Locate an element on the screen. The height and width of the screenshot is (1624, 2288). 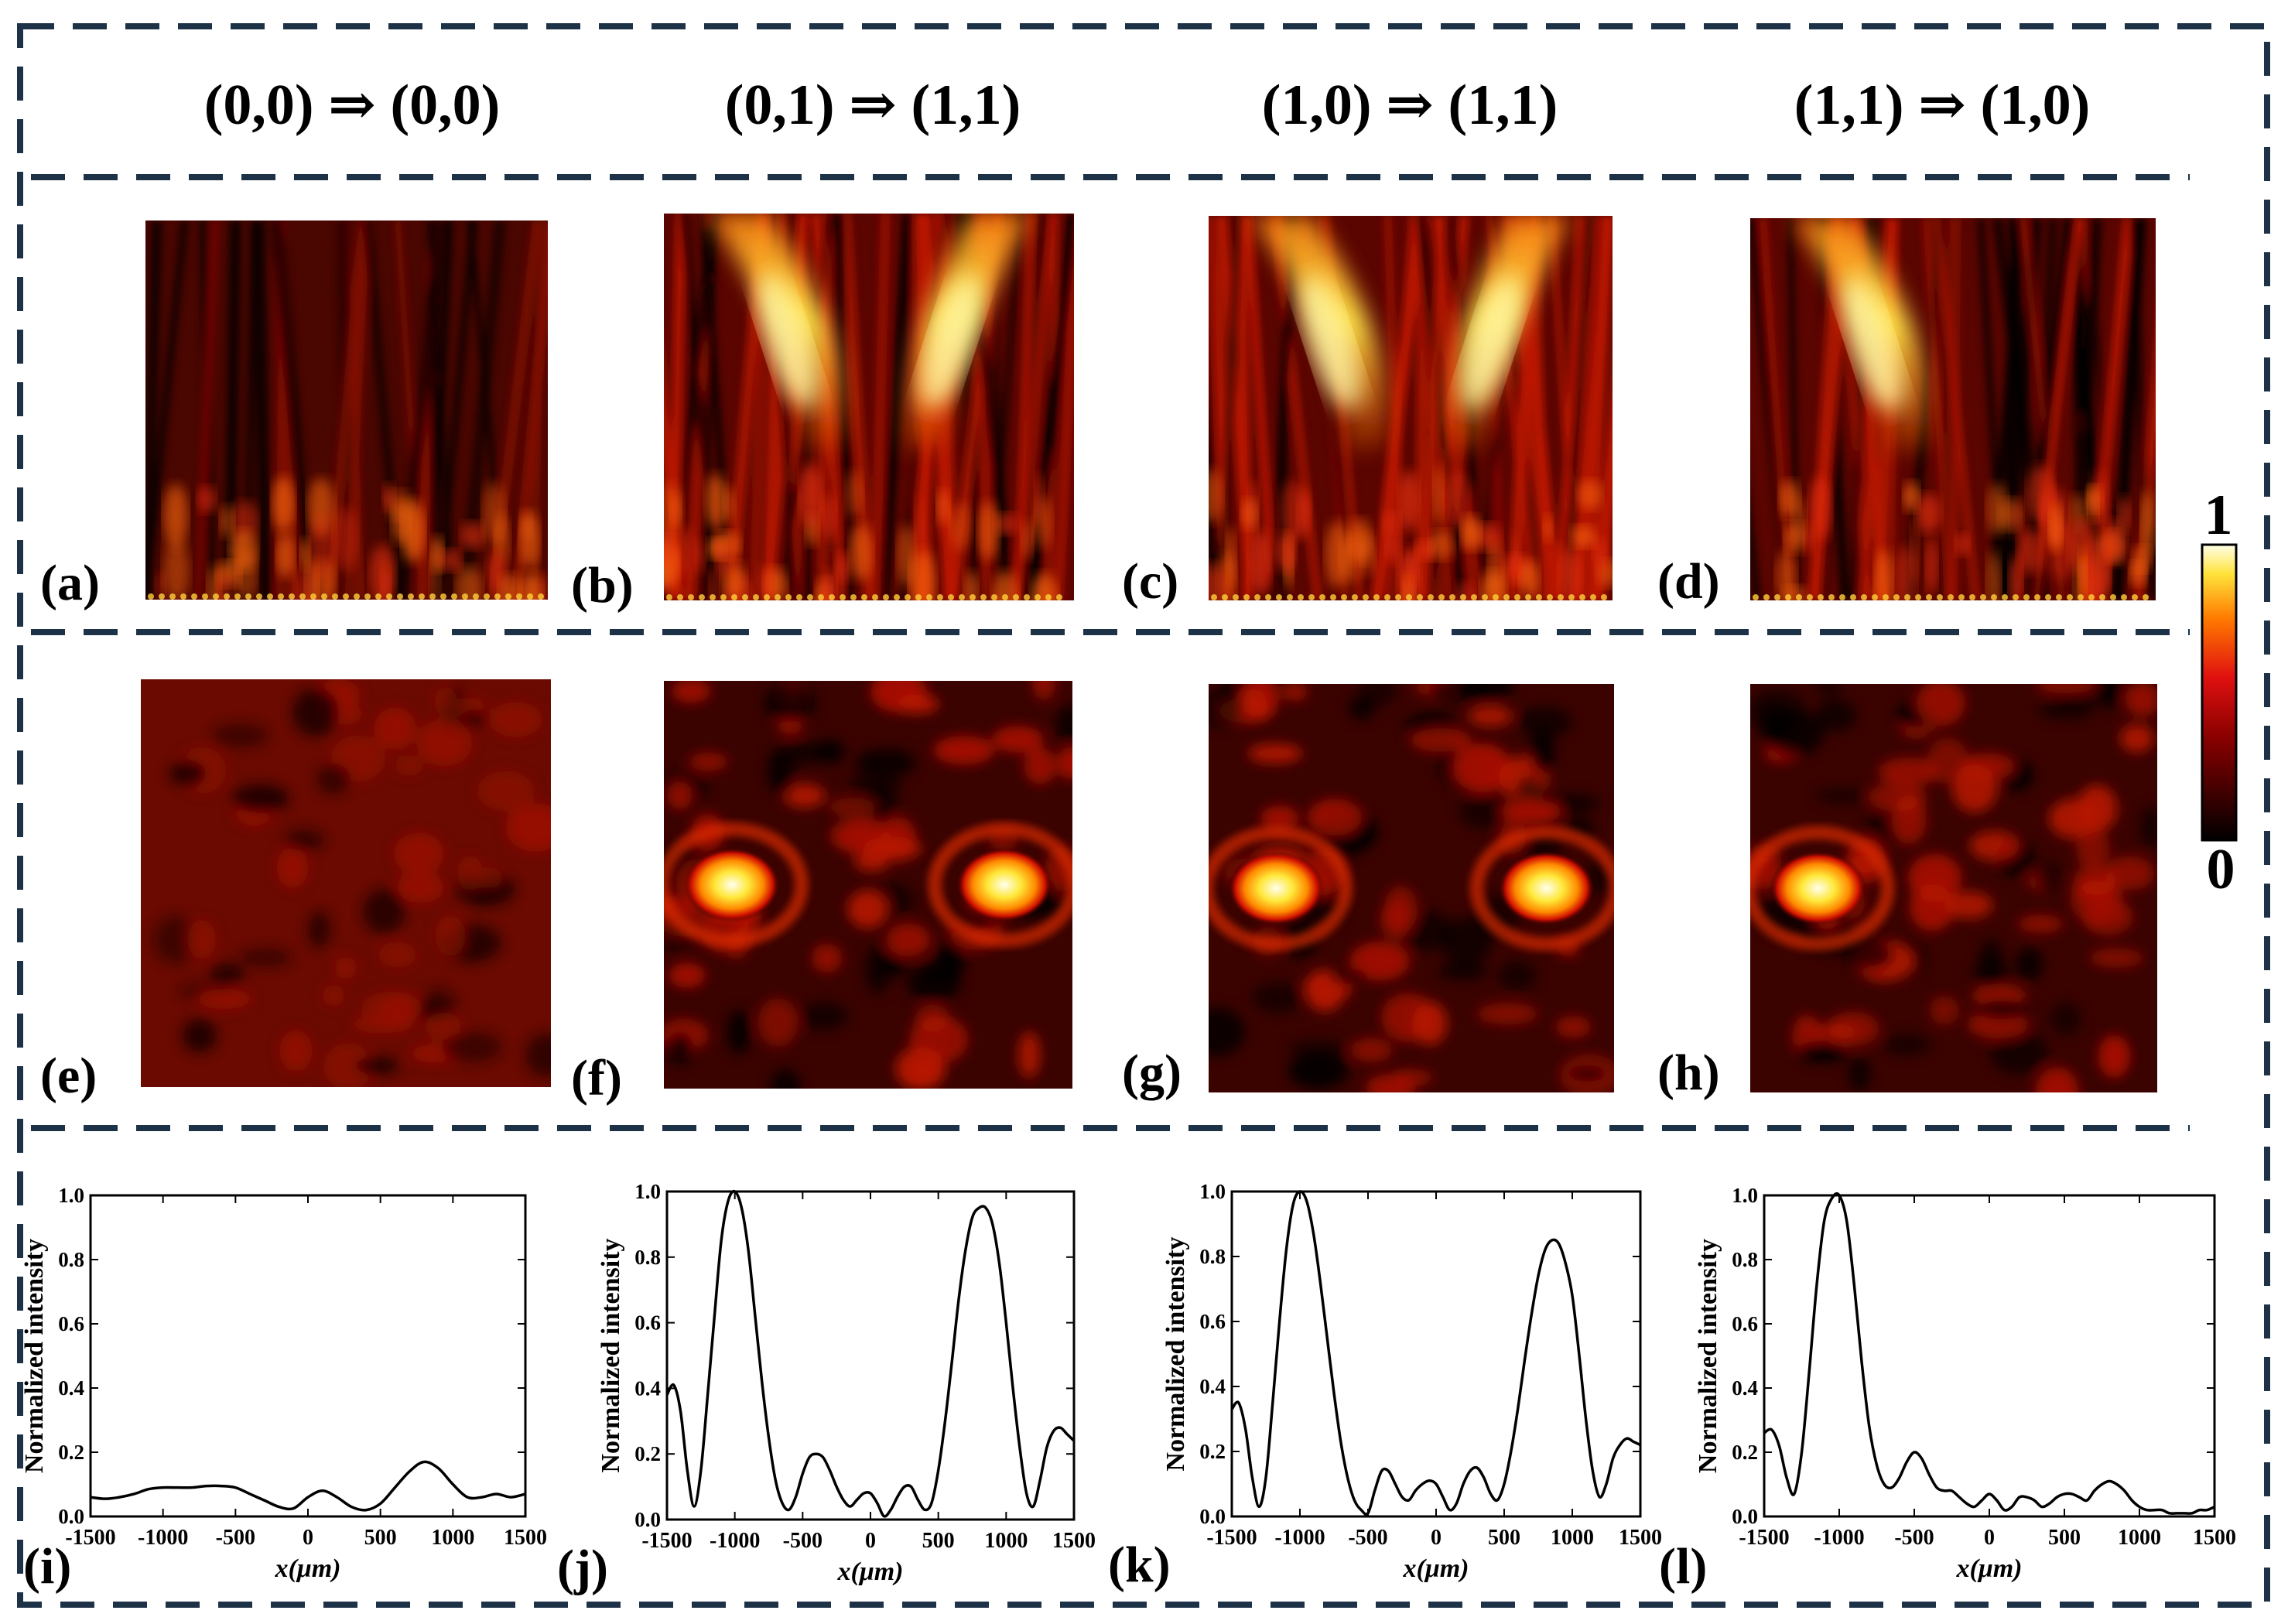
colorbar is located at coordinates (2219, 692).